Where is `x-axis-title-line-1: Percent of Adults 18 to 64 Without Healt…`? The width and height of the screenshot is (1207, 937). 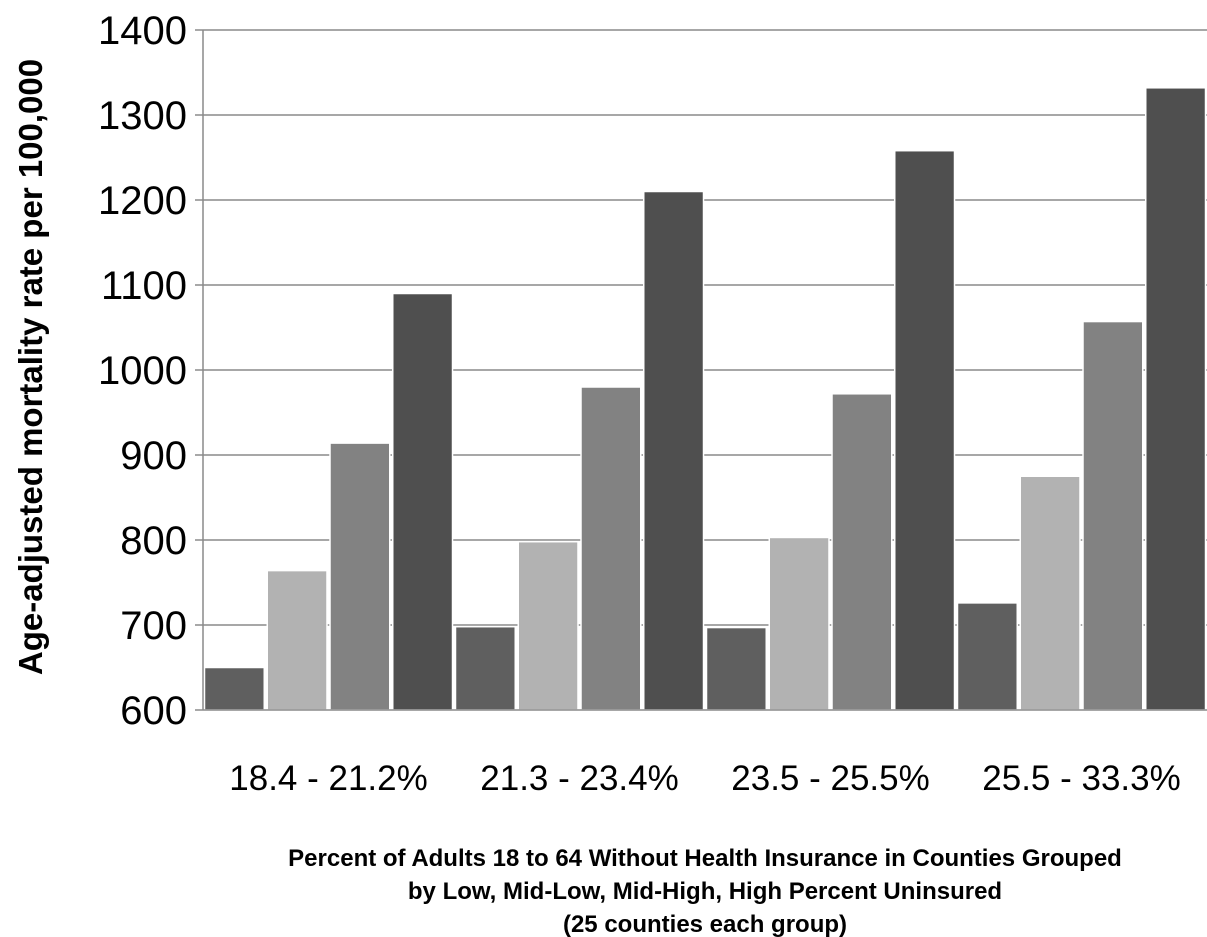 x-axis-title-line-1: Percent of Adults 18 to 64 Without Healt… is located at coordinates (705, 858).